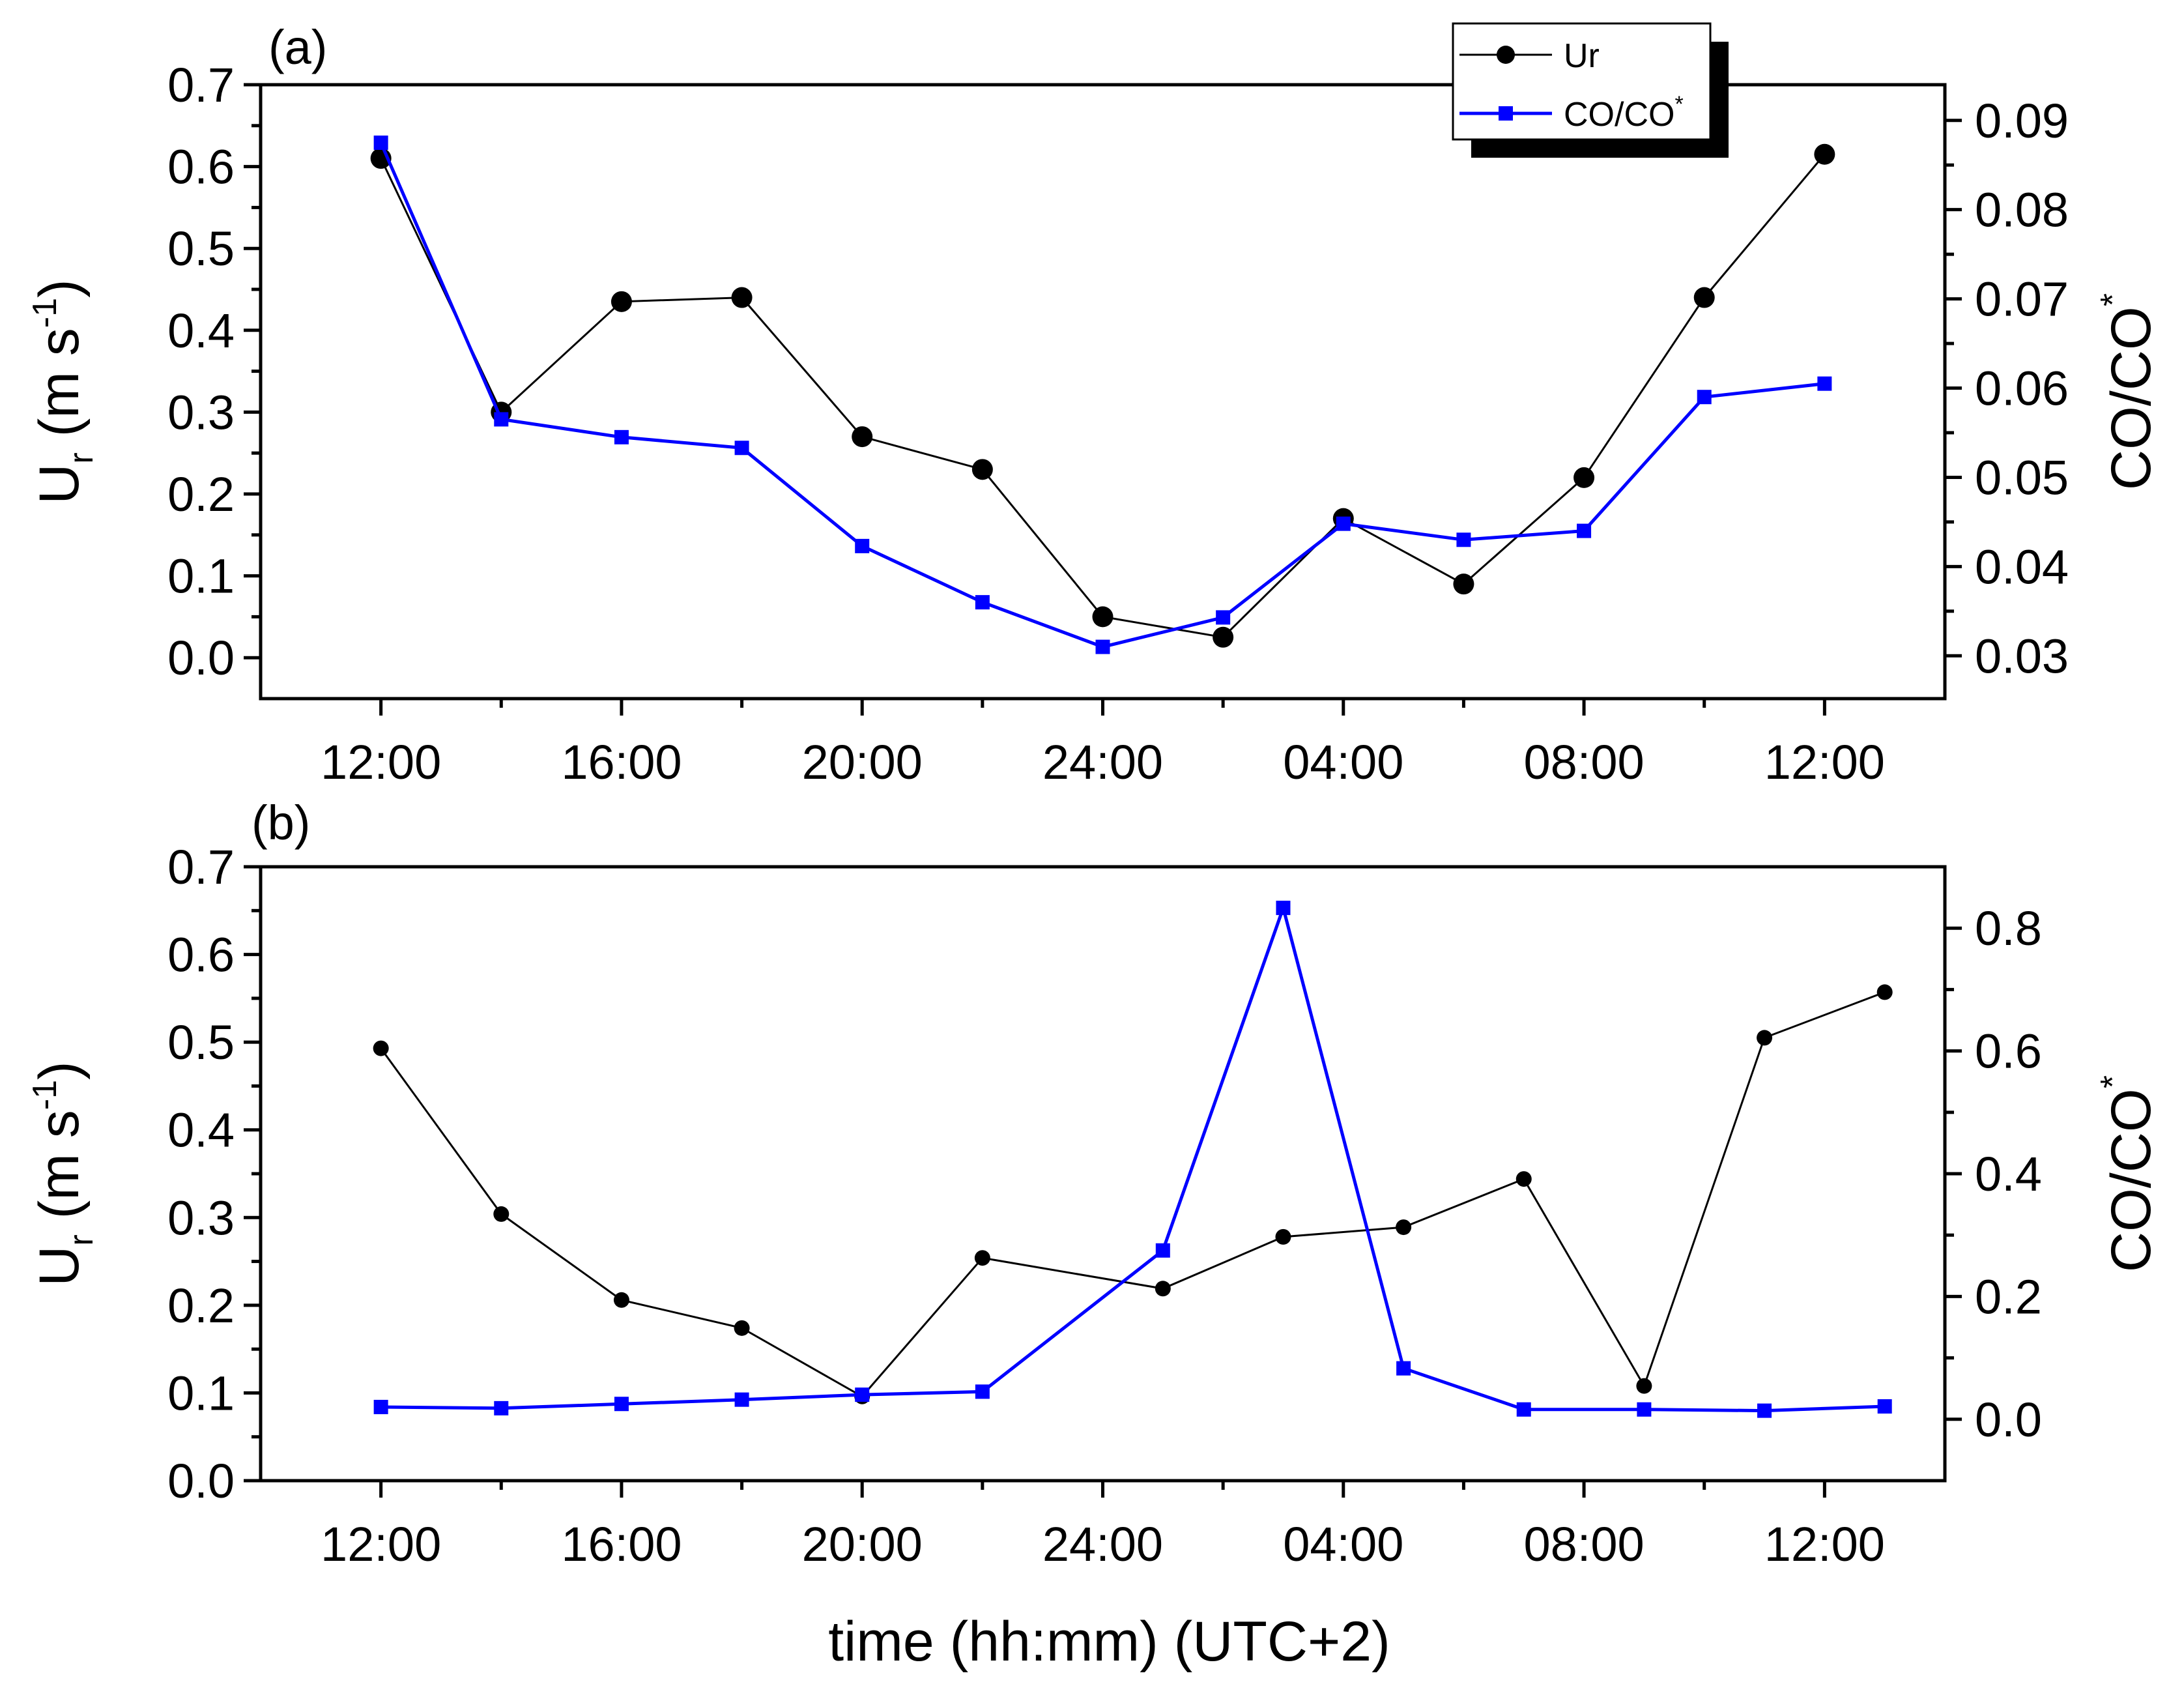 The height and width of the screenshot is (1684, 2184). I want to click on panel-a-left-tick-label: 0.3, so click(201, 412).